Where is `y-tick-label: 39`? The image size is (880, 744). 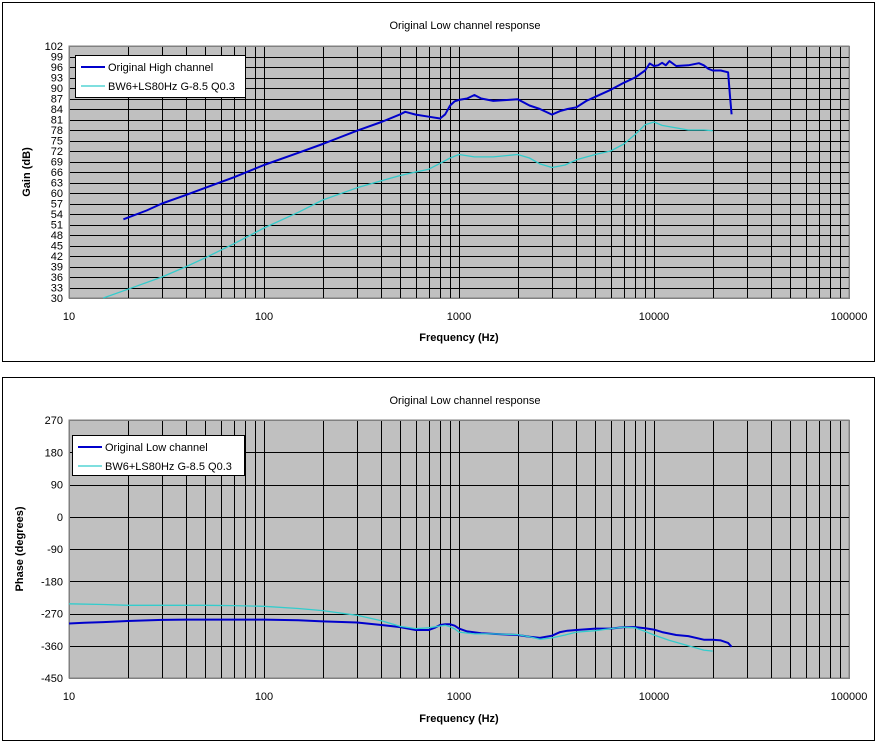
y-tick-label: 39 is located at coordinates (57, 268).